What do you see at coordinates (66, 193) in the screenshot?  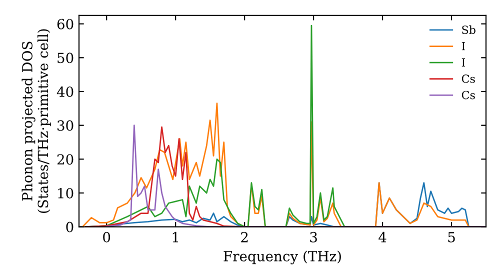 I see `y-tick-label: 10` at bounding box center [66, 193].